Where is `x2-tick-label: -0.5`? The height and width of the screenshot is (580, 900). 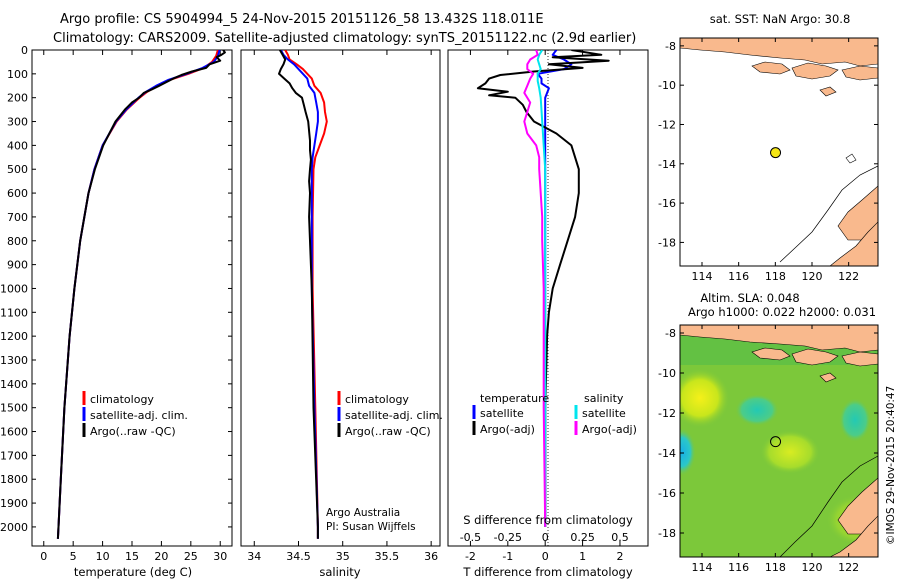 x2-tick-label: -0.5 is located at coordinates (470, 537).